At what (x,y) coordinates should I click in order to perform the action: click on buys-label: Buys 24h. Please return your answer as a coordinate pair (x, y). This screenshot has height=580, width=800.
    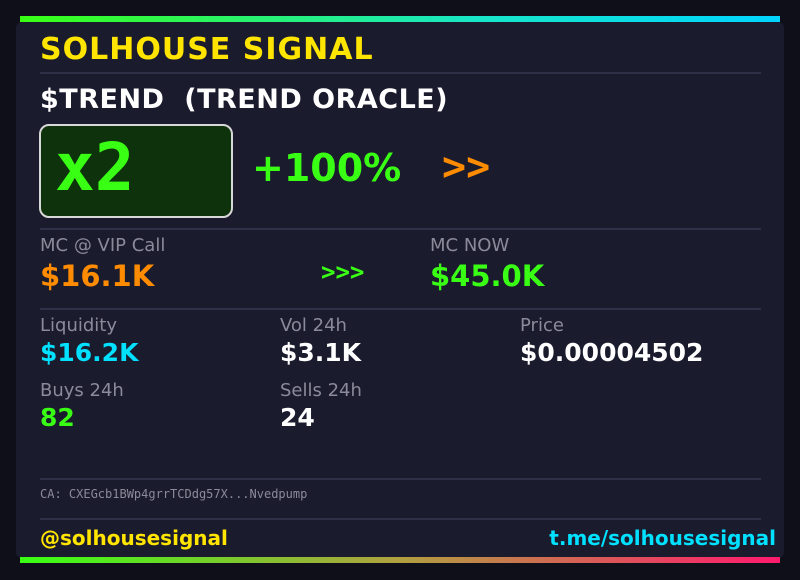
    Looking at the image, I should click on (82, 390).